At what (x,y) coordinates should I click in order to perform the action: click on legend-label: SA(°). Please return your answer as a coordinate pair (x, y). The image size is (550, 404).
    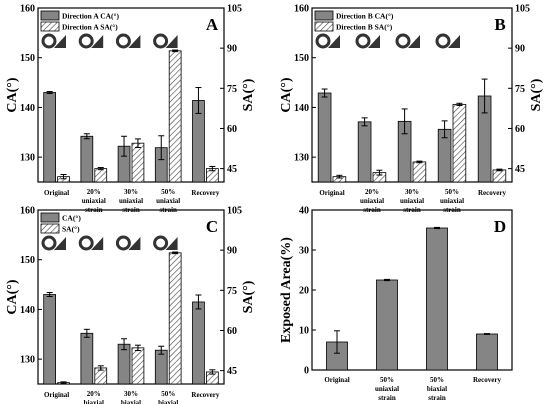
    Looking at the image, I should click on (71, 229).